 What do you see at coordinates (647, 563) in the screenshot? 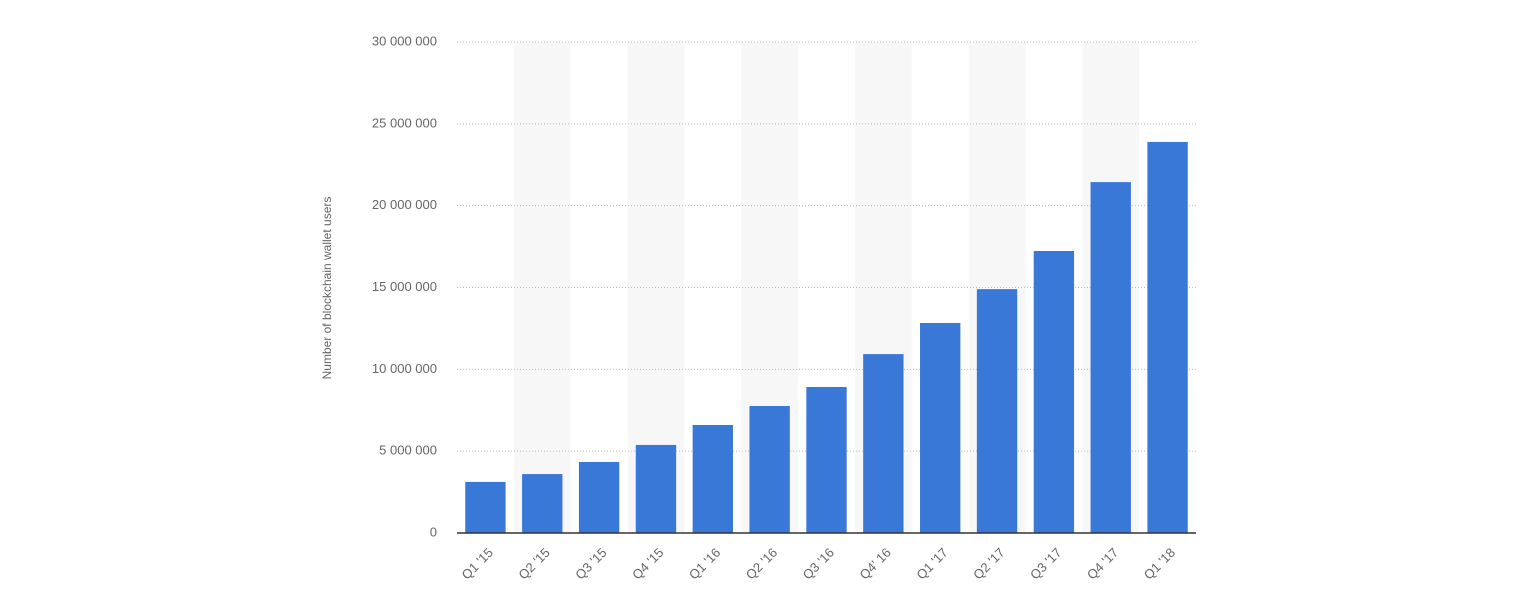
I see `x-tick-label: Q4 '15` at bounding box center [647, 563].